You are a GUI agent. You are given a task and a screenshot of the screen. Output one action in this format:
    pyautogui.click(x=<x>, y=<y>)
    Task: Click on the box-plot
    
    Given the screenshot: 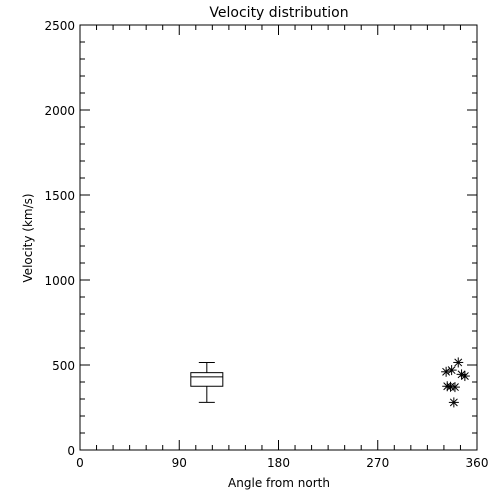 What is the action you would take?
    pyautogui.click(x=207, y=382)
    